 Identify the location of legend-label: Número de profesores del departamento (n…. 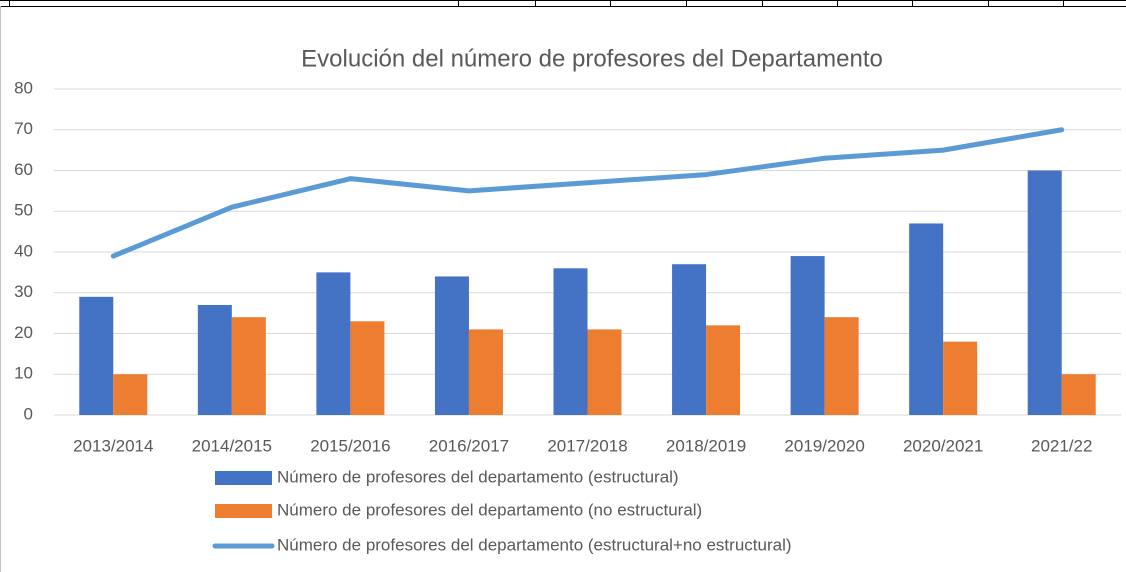
(489, 509).